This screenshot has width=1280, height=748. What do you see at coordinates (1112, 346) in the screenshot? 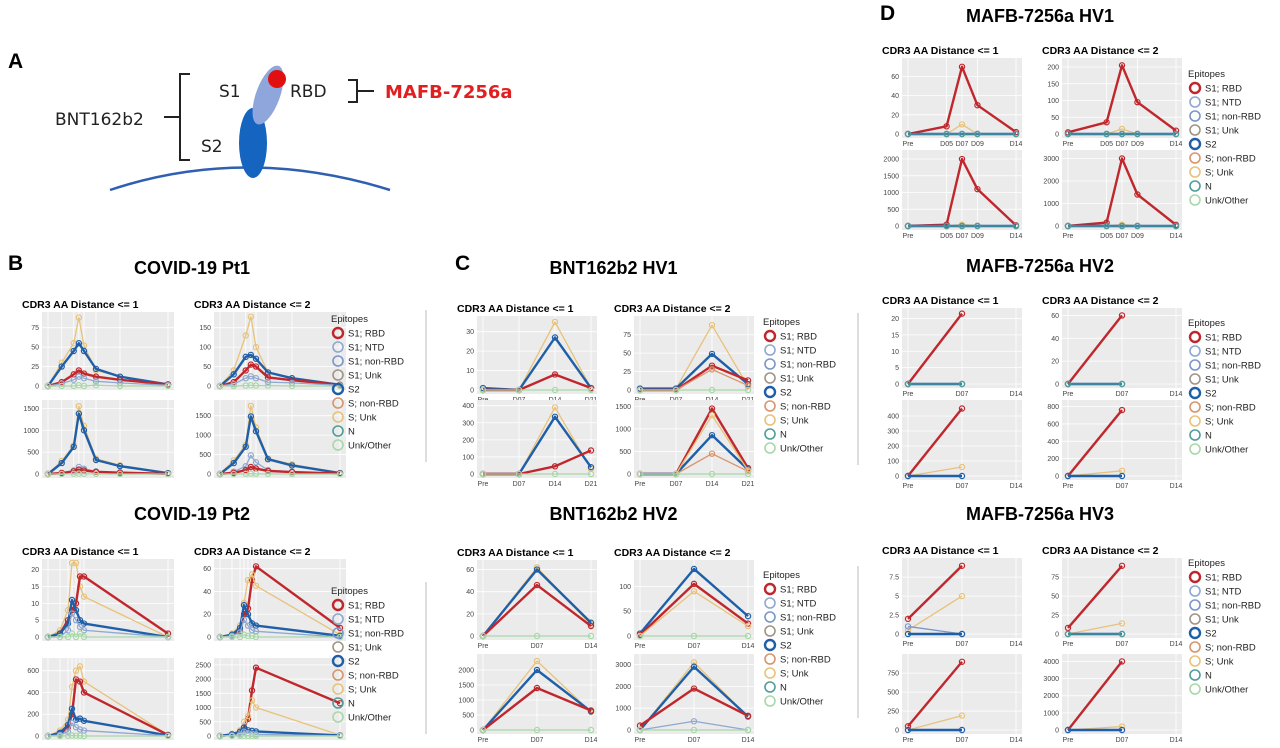
I see `subplot-r1c2: CDR3 AA Distance <= 2 0 20 40 60 Pre D07 D14` at bounding box center [1112, 346].